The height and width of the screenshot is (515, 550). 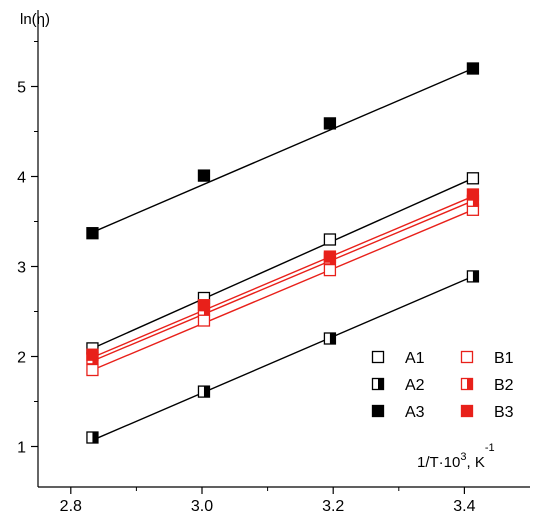 What do you see at coordinates (71, 506) in the screenshot?
I see `x-tick-label: 2.8` at bounding box center [71, 506].